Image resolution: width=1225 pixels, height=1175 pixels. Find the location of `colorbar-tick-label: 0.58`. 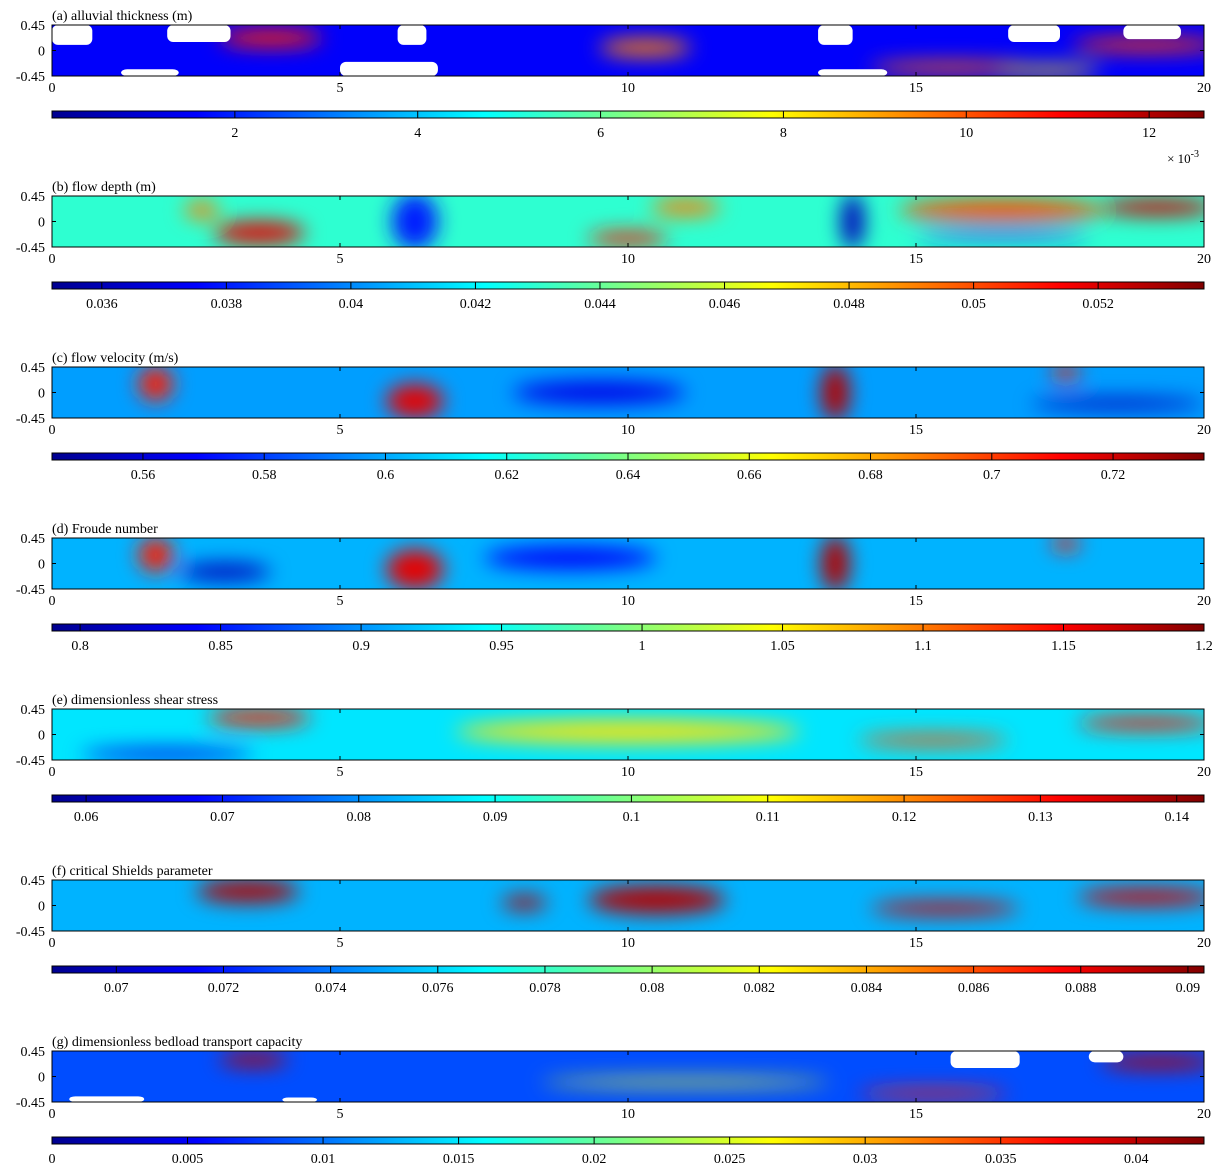

colorbar-tick-label: 0.58 is located at coordinates (264, 475).